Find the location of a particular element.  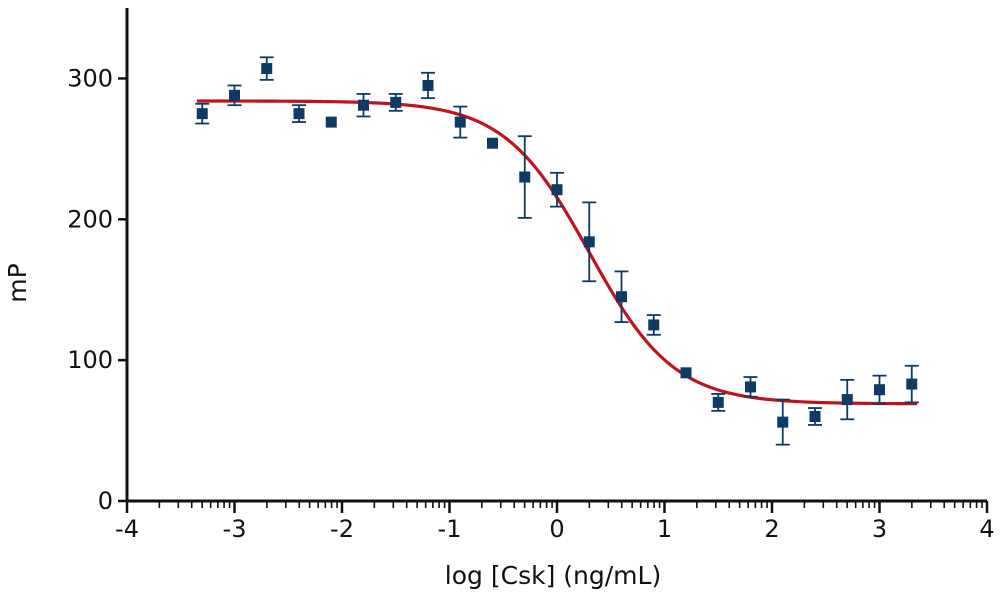

x-tick-label: 3 is located at coordinates (879, 529).